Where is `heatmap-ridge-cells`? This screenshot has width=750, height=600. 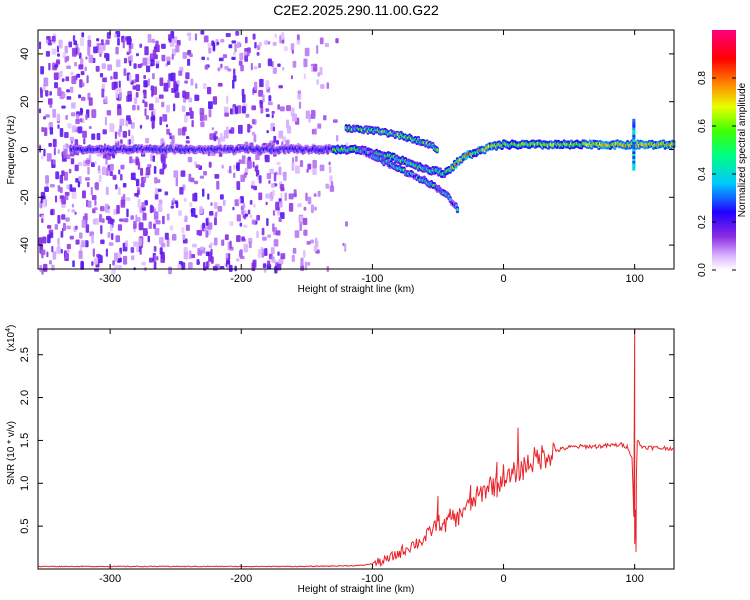
heatmap-ridge-cells is located at coordinates (372, 166).